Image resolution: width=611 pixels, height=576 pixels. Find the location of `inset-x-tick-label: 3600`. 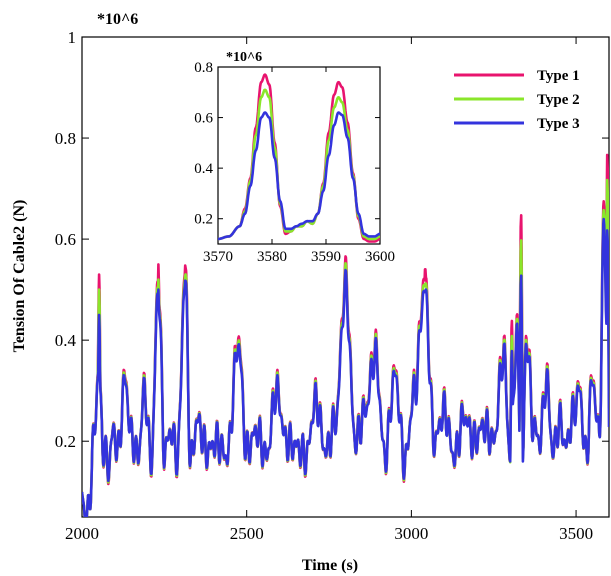

inset-x-tick-label: 3600 is located at coordinates (380, 257).